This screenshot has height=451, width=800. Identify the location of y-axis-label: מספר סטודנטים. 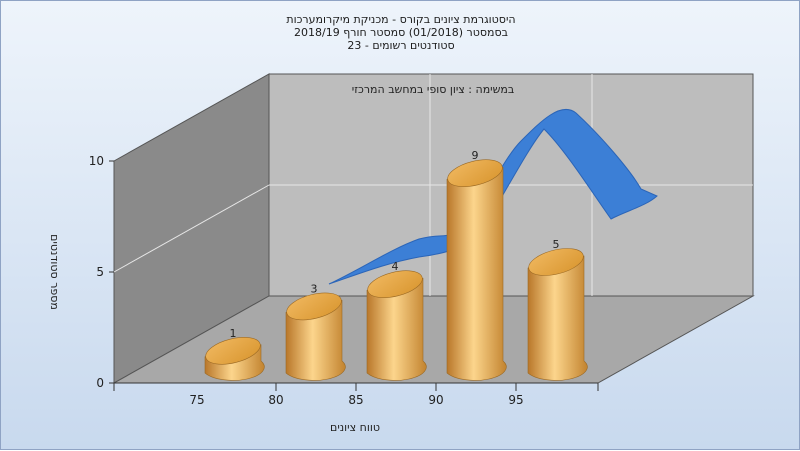
(54, 272).